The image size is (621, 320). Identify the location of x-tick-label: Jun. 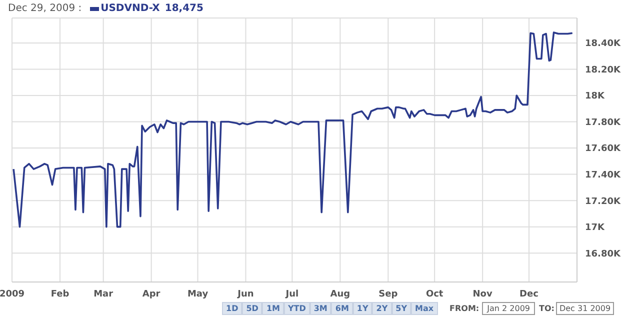
(245, 294).